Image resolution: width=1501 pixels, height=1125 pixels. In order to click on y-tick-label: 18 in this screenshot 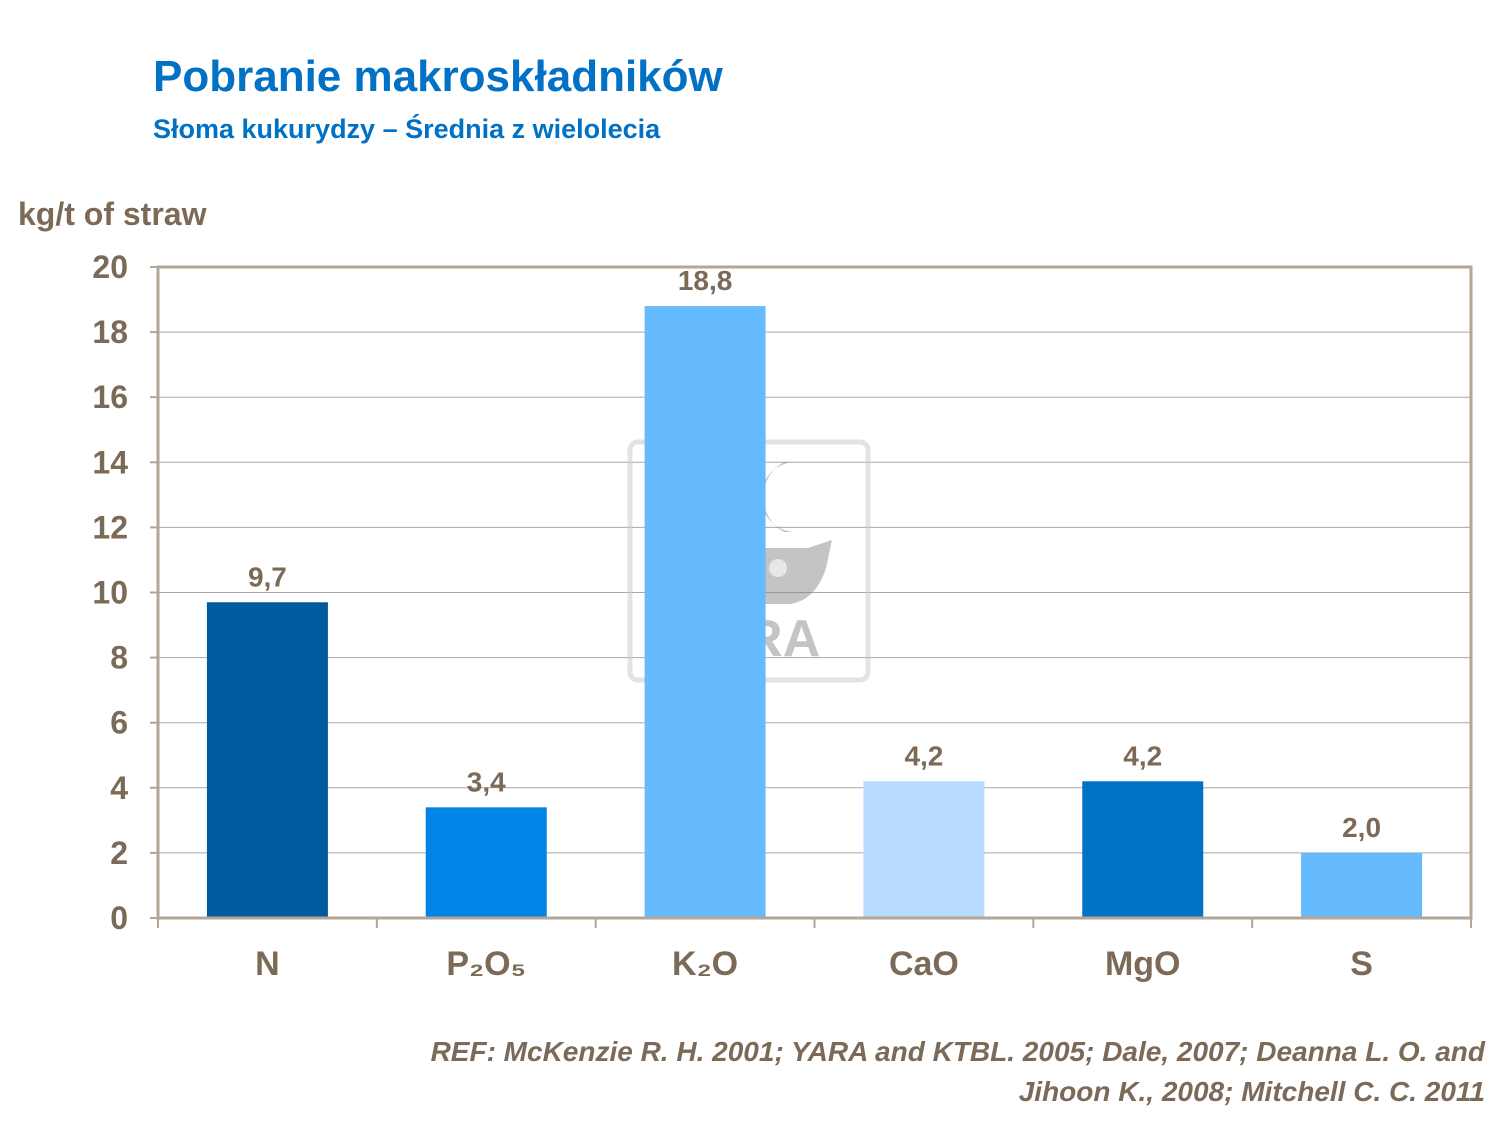, I will do `click(110, 332)`.